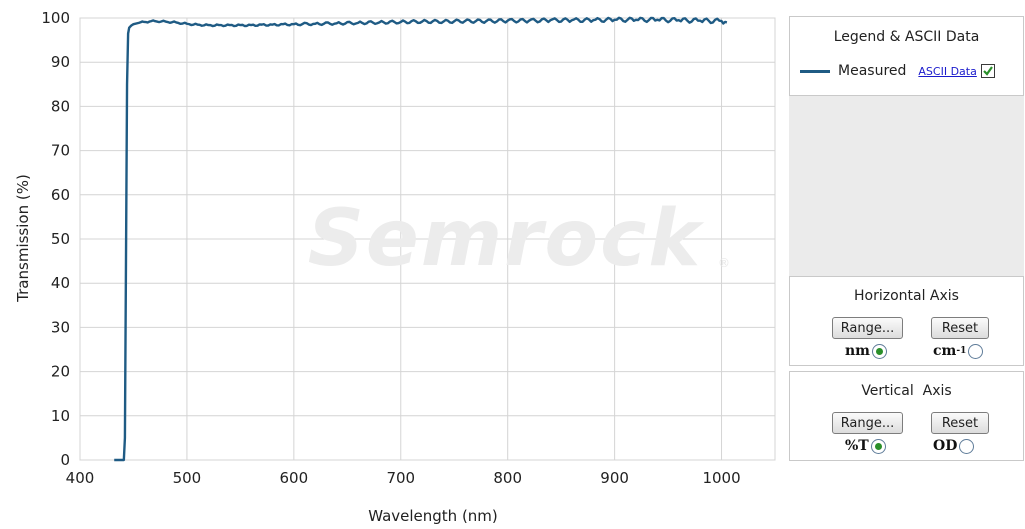 Image resolution: width=1025 pixels, height=529 pixels. Describe the element at coordinates (60, 239) in the screenshot. I see `y-tick-label: 50` at that location.